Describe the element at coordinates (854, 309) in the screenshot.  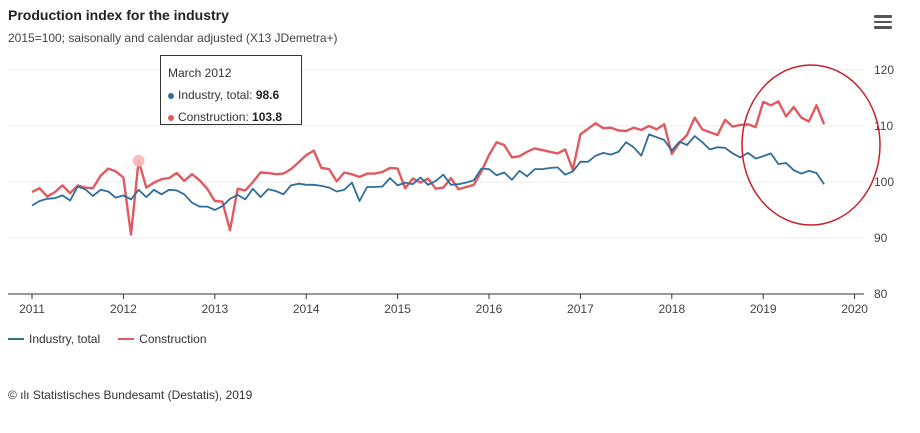
I see `x-tick-label: 2020` at that location.